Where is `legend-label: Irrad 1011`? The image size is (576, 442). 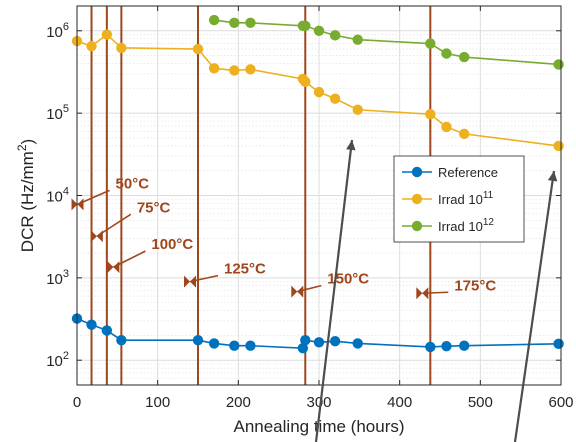
legend-label: Irrad 1011 is located at coordinates (466, 198).